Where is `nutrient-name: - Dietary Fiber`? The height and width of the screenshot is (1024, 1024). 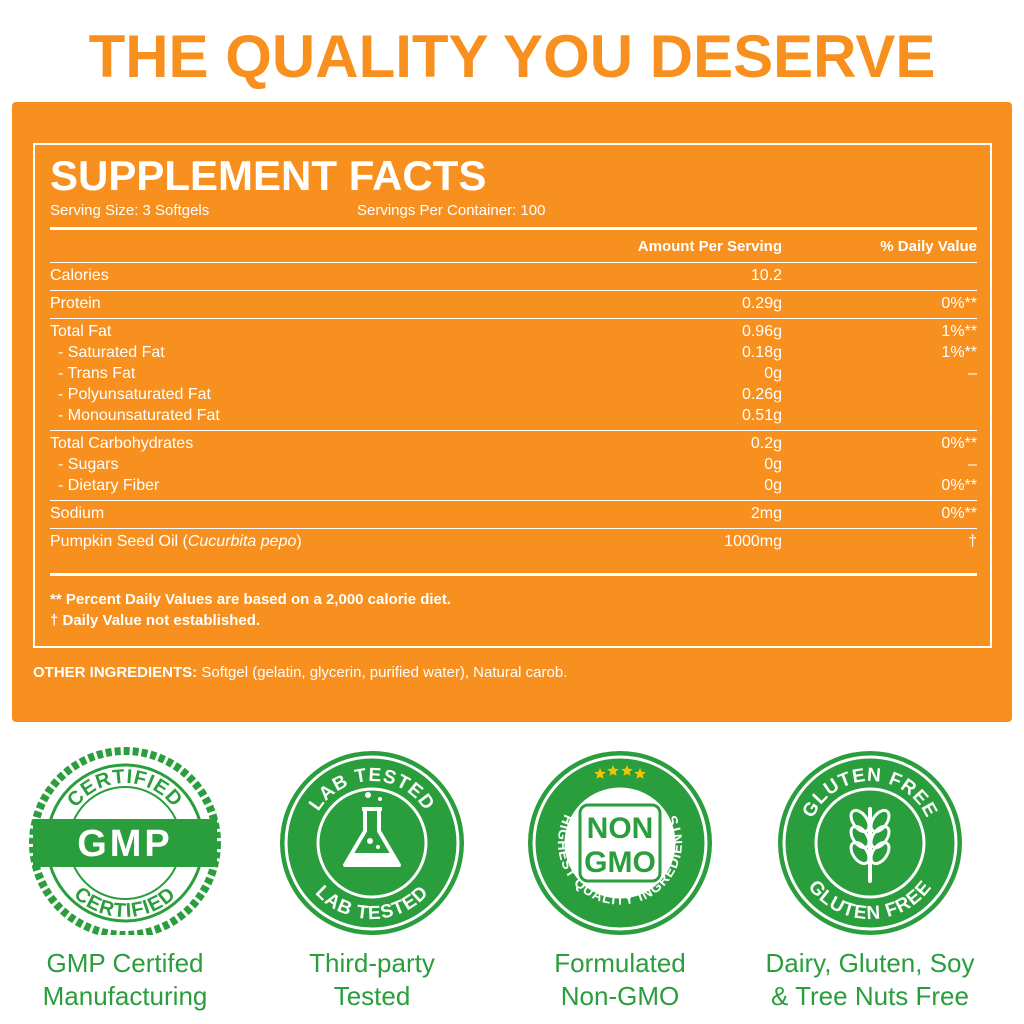
nutrient-name: - Dietary Fiber is located at coordinates (109, 485).